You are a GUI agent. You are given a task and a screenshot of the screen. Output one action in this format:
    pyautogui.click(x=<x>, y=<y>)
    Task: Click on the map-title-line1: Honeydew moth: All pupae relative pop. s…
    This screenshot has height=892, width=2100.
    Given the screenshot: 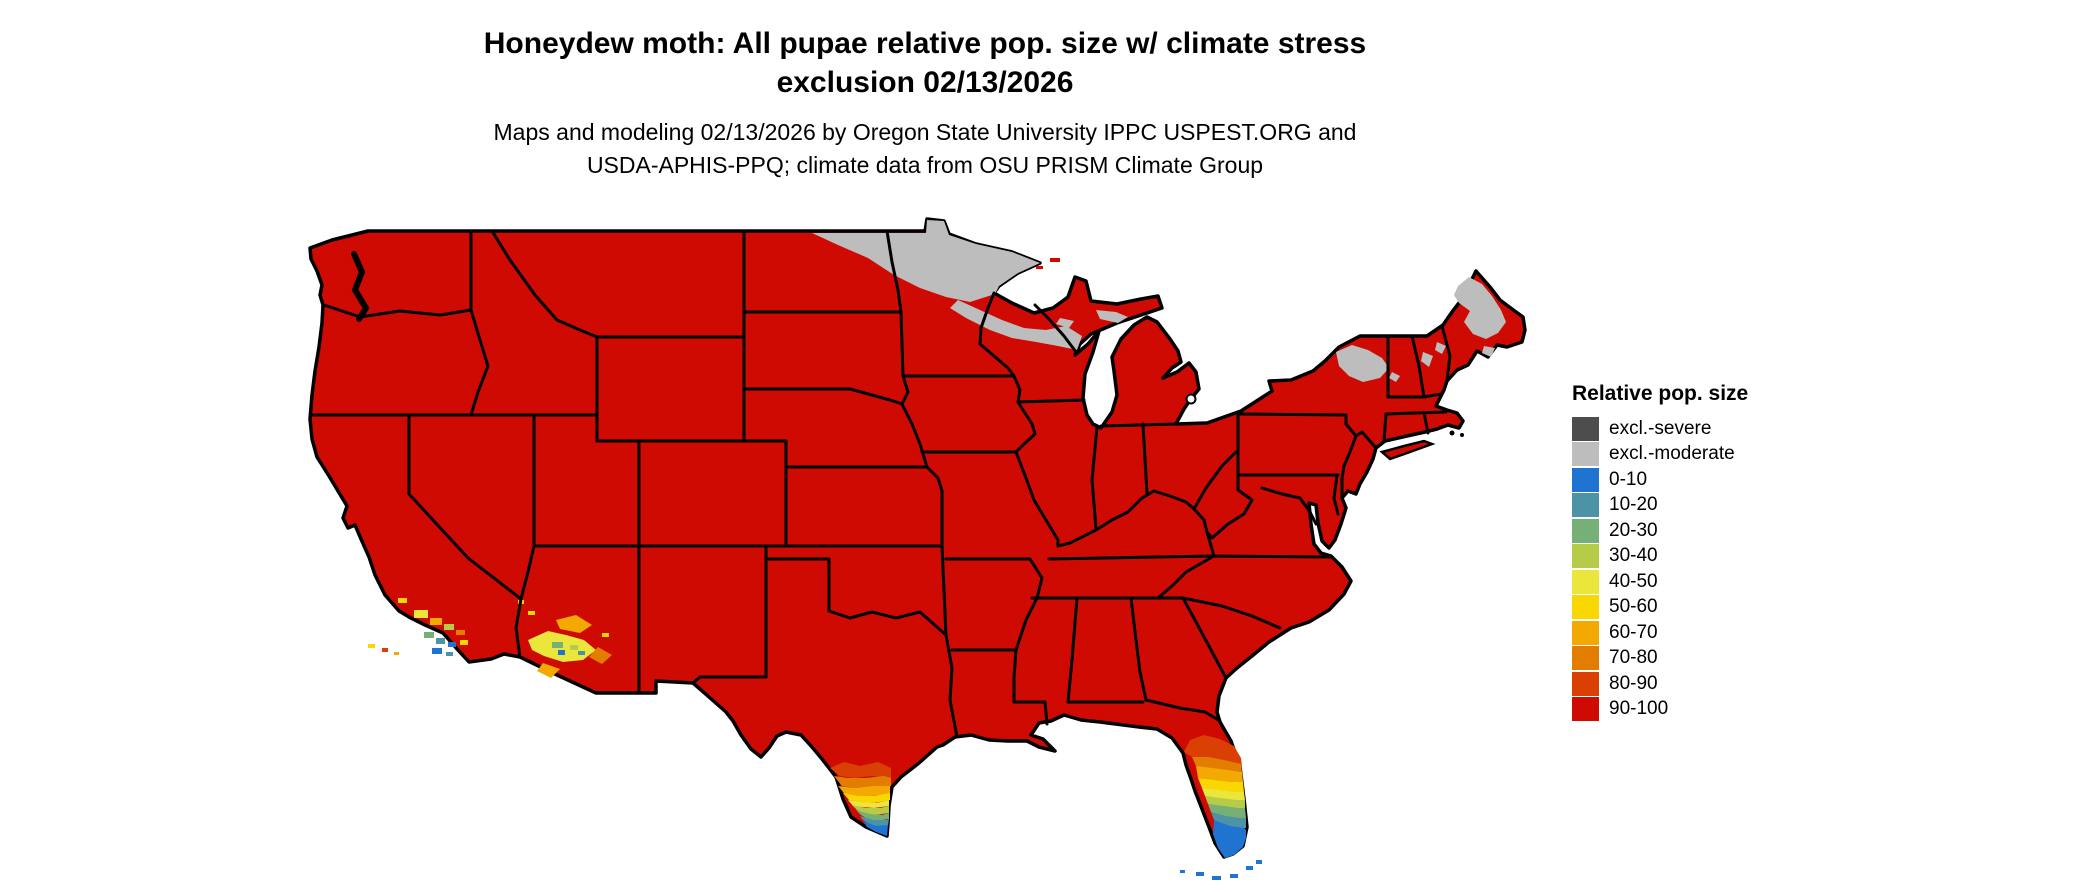 What is the action you would take?
    pyautogui.click(x=925, y=43)
    